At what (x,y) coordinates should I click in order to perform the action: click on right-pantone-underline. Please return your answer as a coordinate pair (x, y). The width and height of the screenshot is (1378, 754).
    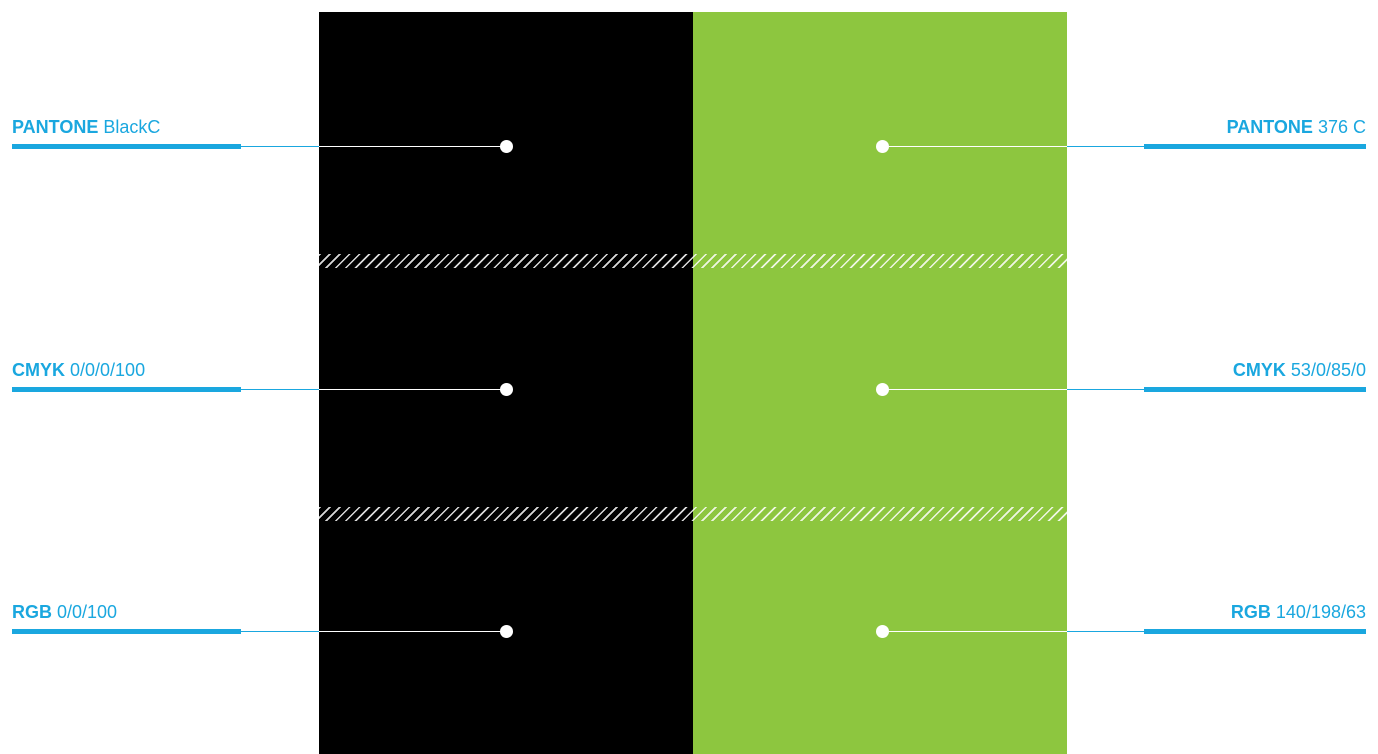
    Looking at the image, I should click on (1255, 146).